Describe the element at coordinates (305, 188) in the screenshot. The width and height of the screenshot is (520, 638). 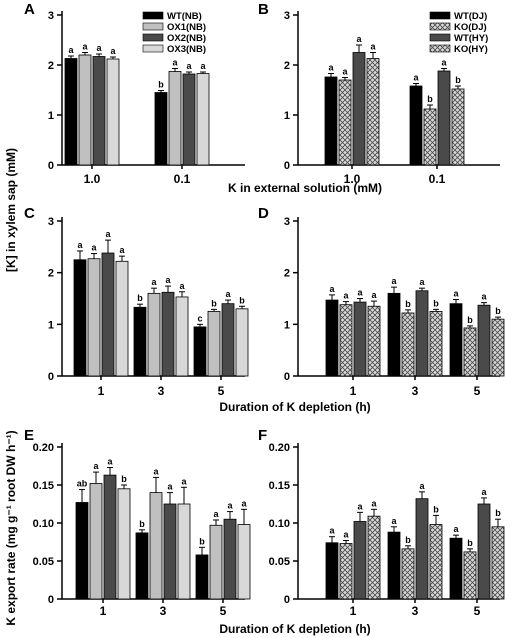
I see `x-axis-title-top: K in external solution (mM)` at that location.